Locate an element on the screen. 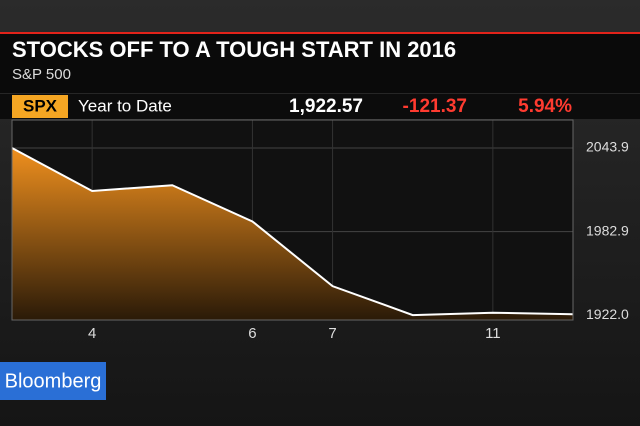 Image resolution: width=640 pixels, height=426 pixels. ticker: SPX is located at coordinates (40, 105).